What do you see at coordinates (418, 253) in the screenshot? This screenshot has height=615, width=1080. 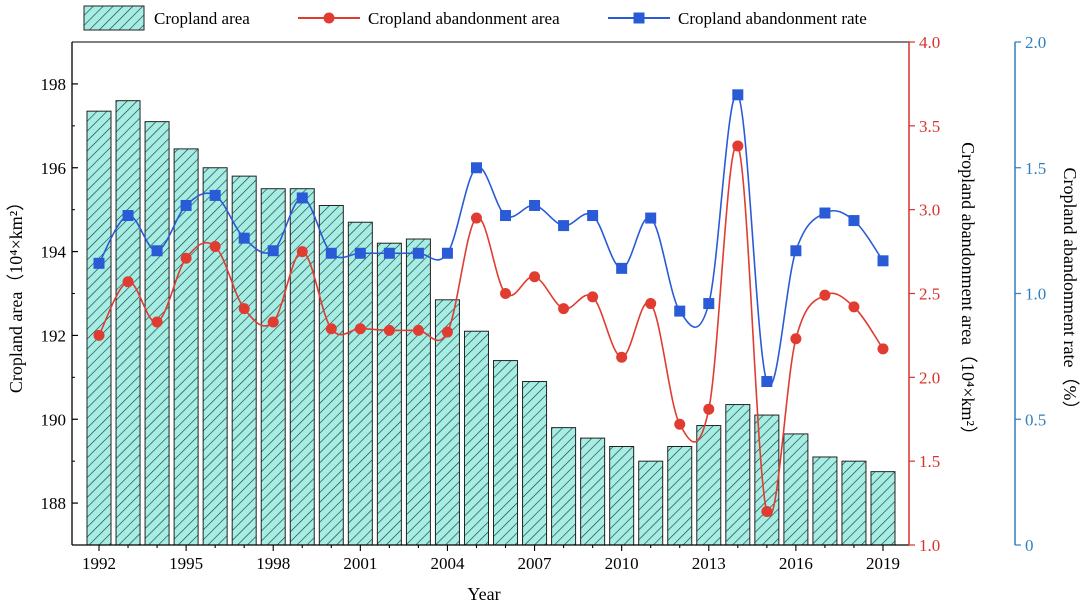 I see `point-abandonment-rate-2003` at bounding box center [418, 253].